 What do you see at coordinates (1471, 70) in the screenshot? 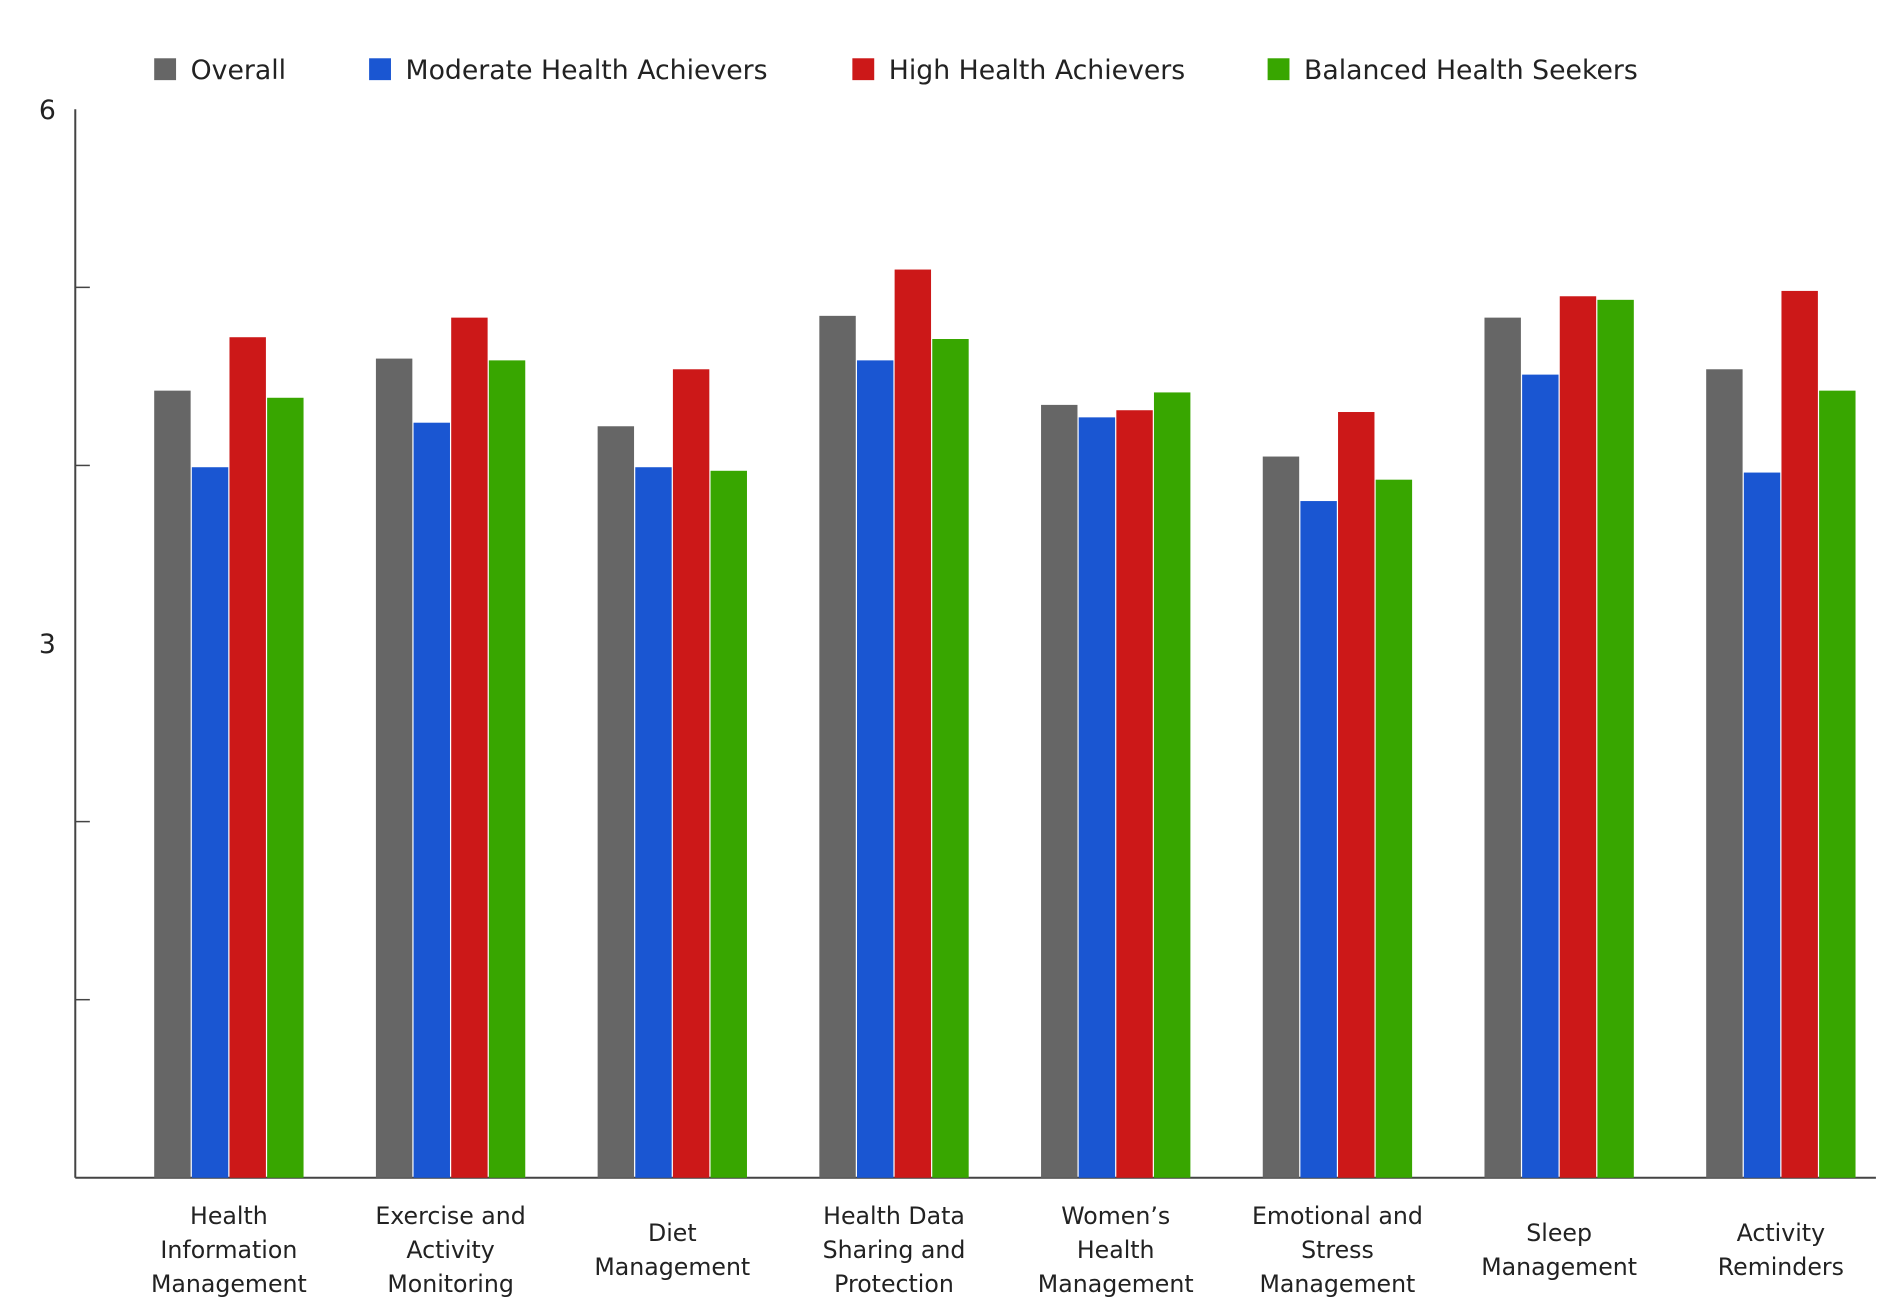
I see `legend-label: Balanced Health Seekers` at bounding box center [1471, 70].